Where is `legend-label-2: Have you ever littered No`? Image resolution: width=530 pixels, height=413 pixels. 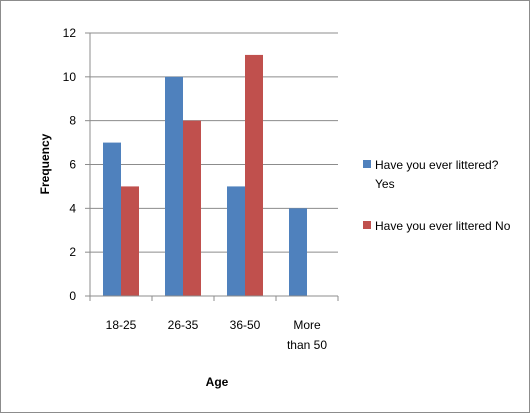
legend-label-2: Have you ever littered No is located at coordinates (443, 226).